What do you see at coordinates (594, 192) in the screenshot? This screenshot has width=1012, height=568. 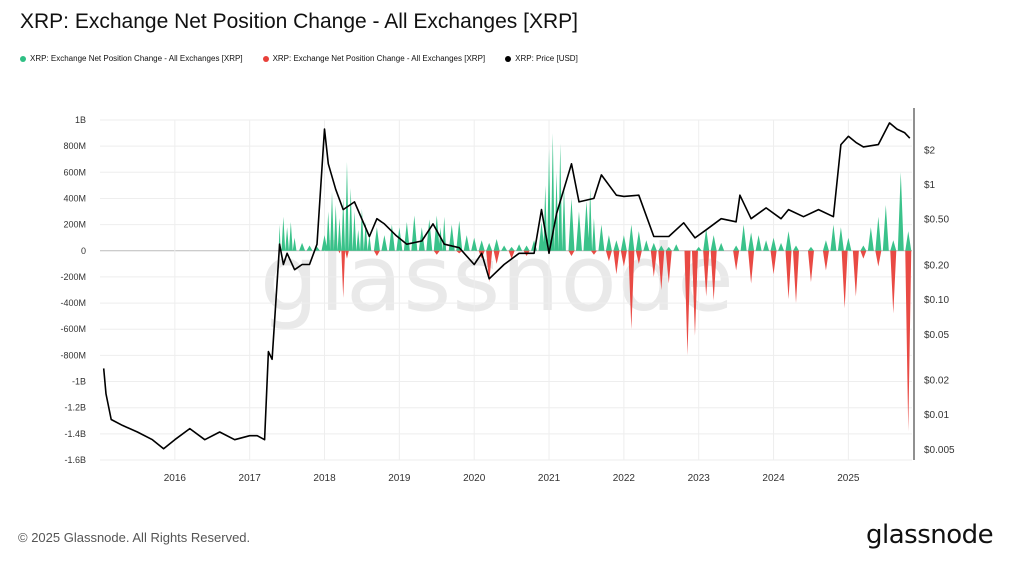 I see `inflow-area` at bounding box center [594, 192].